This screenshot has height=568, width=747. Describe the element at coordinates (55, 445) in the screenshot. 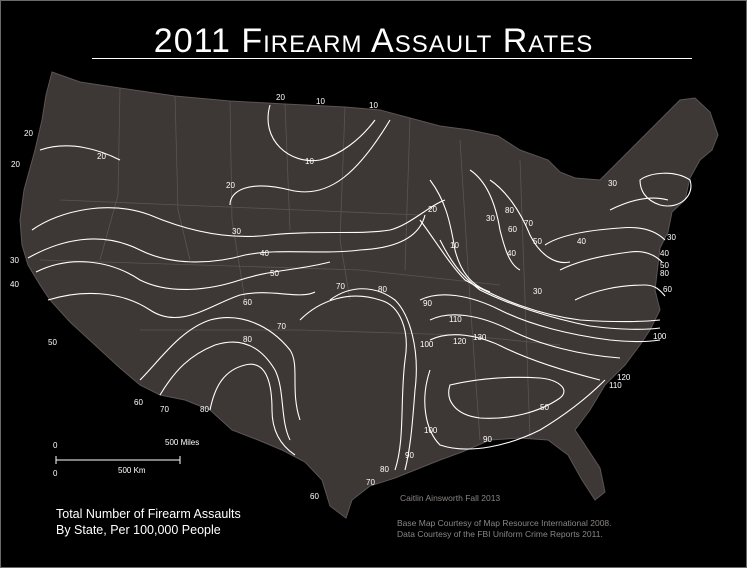

I see `scale-miles-zero: 0` at that location.